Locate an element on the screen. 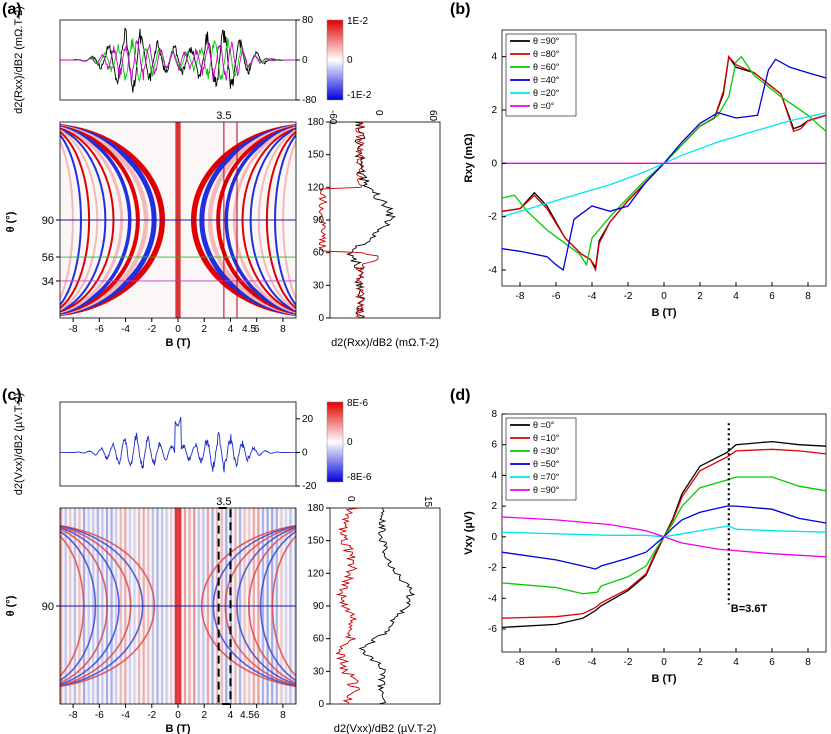 This screenshot has width=831, height=734. b-xtick-label: -6 is located at coordinates (556, 296).